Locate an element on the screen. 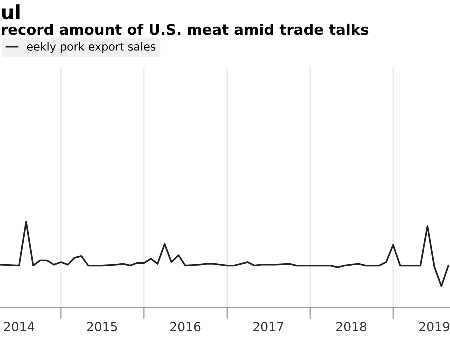 The image size is (450, 348). x-tick-label: 2018 is located at coordinates (351, 327).